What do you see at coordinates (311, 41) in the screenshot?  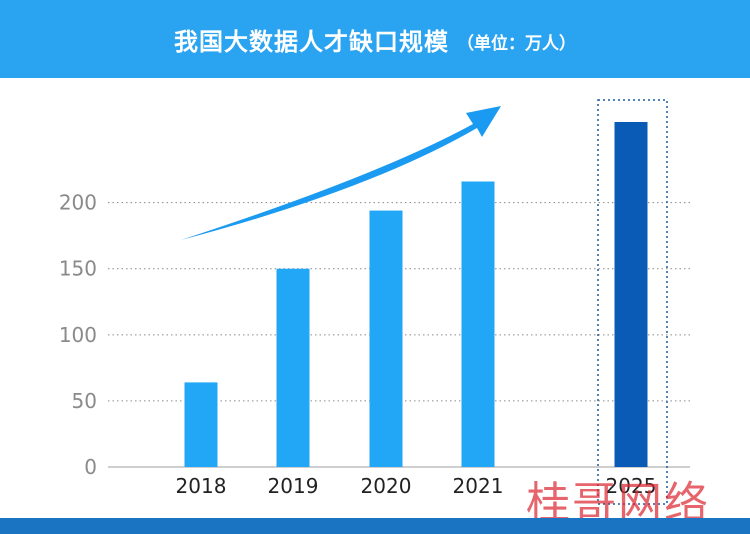 I see `chart-title: 我国大数据人才缺口规模` at bounding box center [311, 41].